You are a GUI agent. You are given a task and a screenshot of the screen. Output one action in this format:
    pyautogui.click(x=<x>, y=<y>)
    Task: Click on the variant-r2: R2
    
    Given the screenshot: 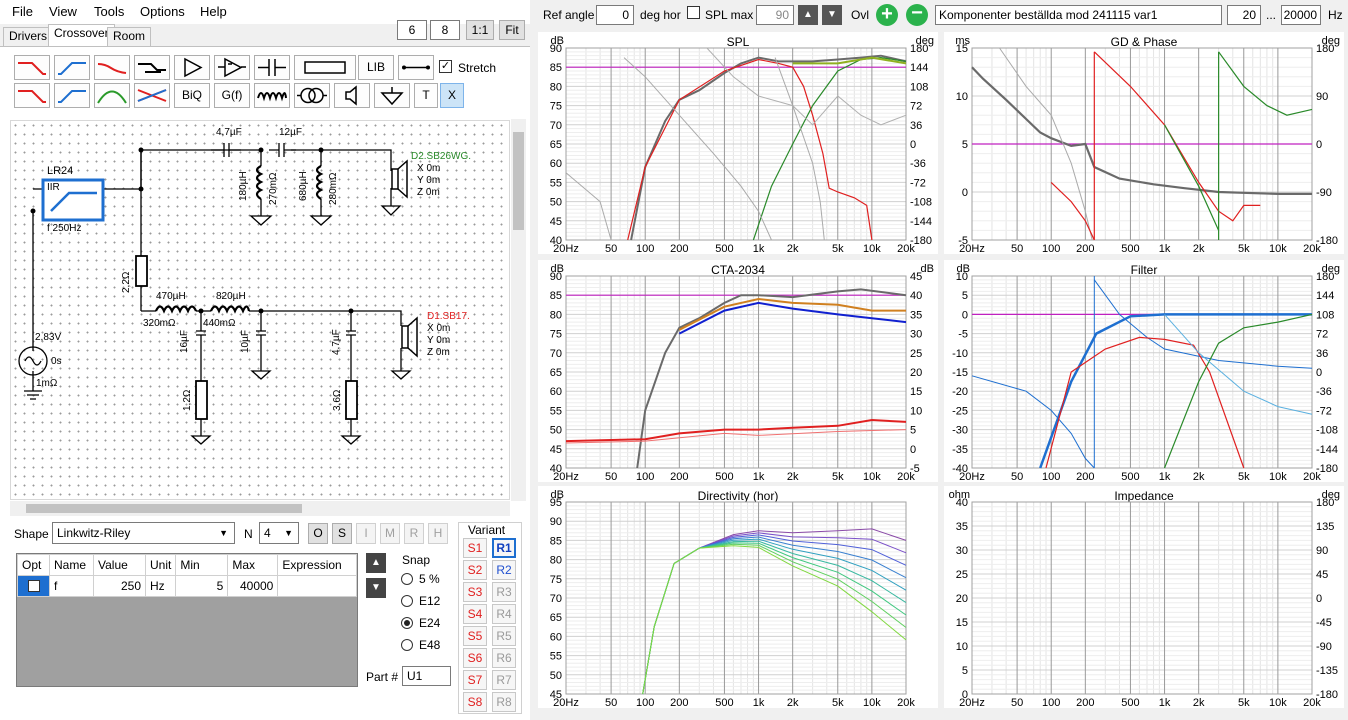 What is the action you would take?
    pyautogui.click(x=504, y=570)
    